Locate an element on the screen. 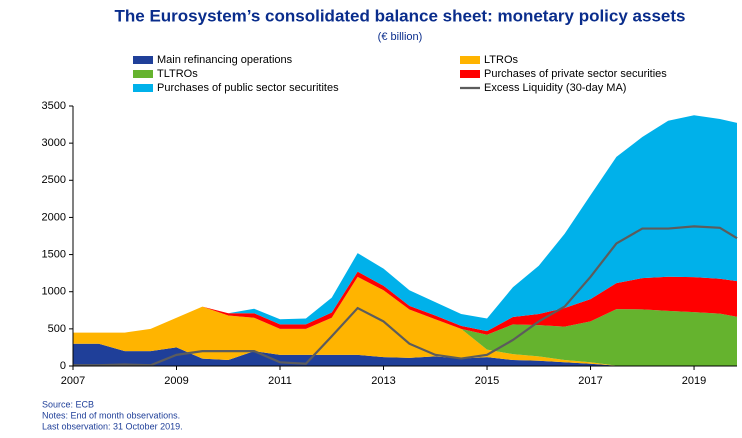  y-tick-label: 3500 is located at coordinates (54, 106).